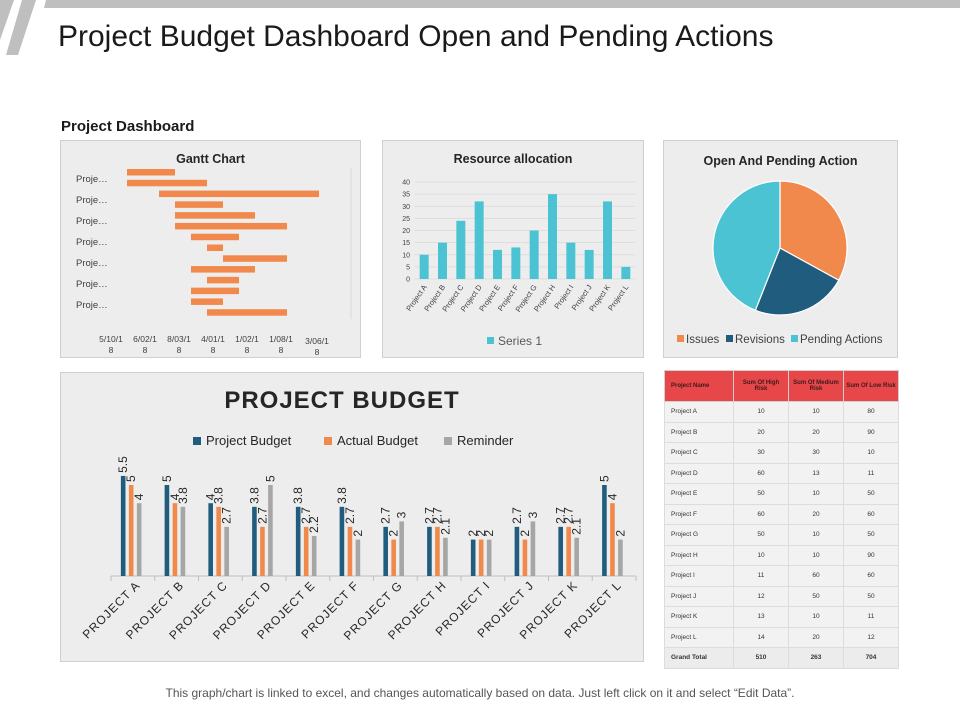  I want to click on budget-legend-label: Actual Budget, so click(377, 440).